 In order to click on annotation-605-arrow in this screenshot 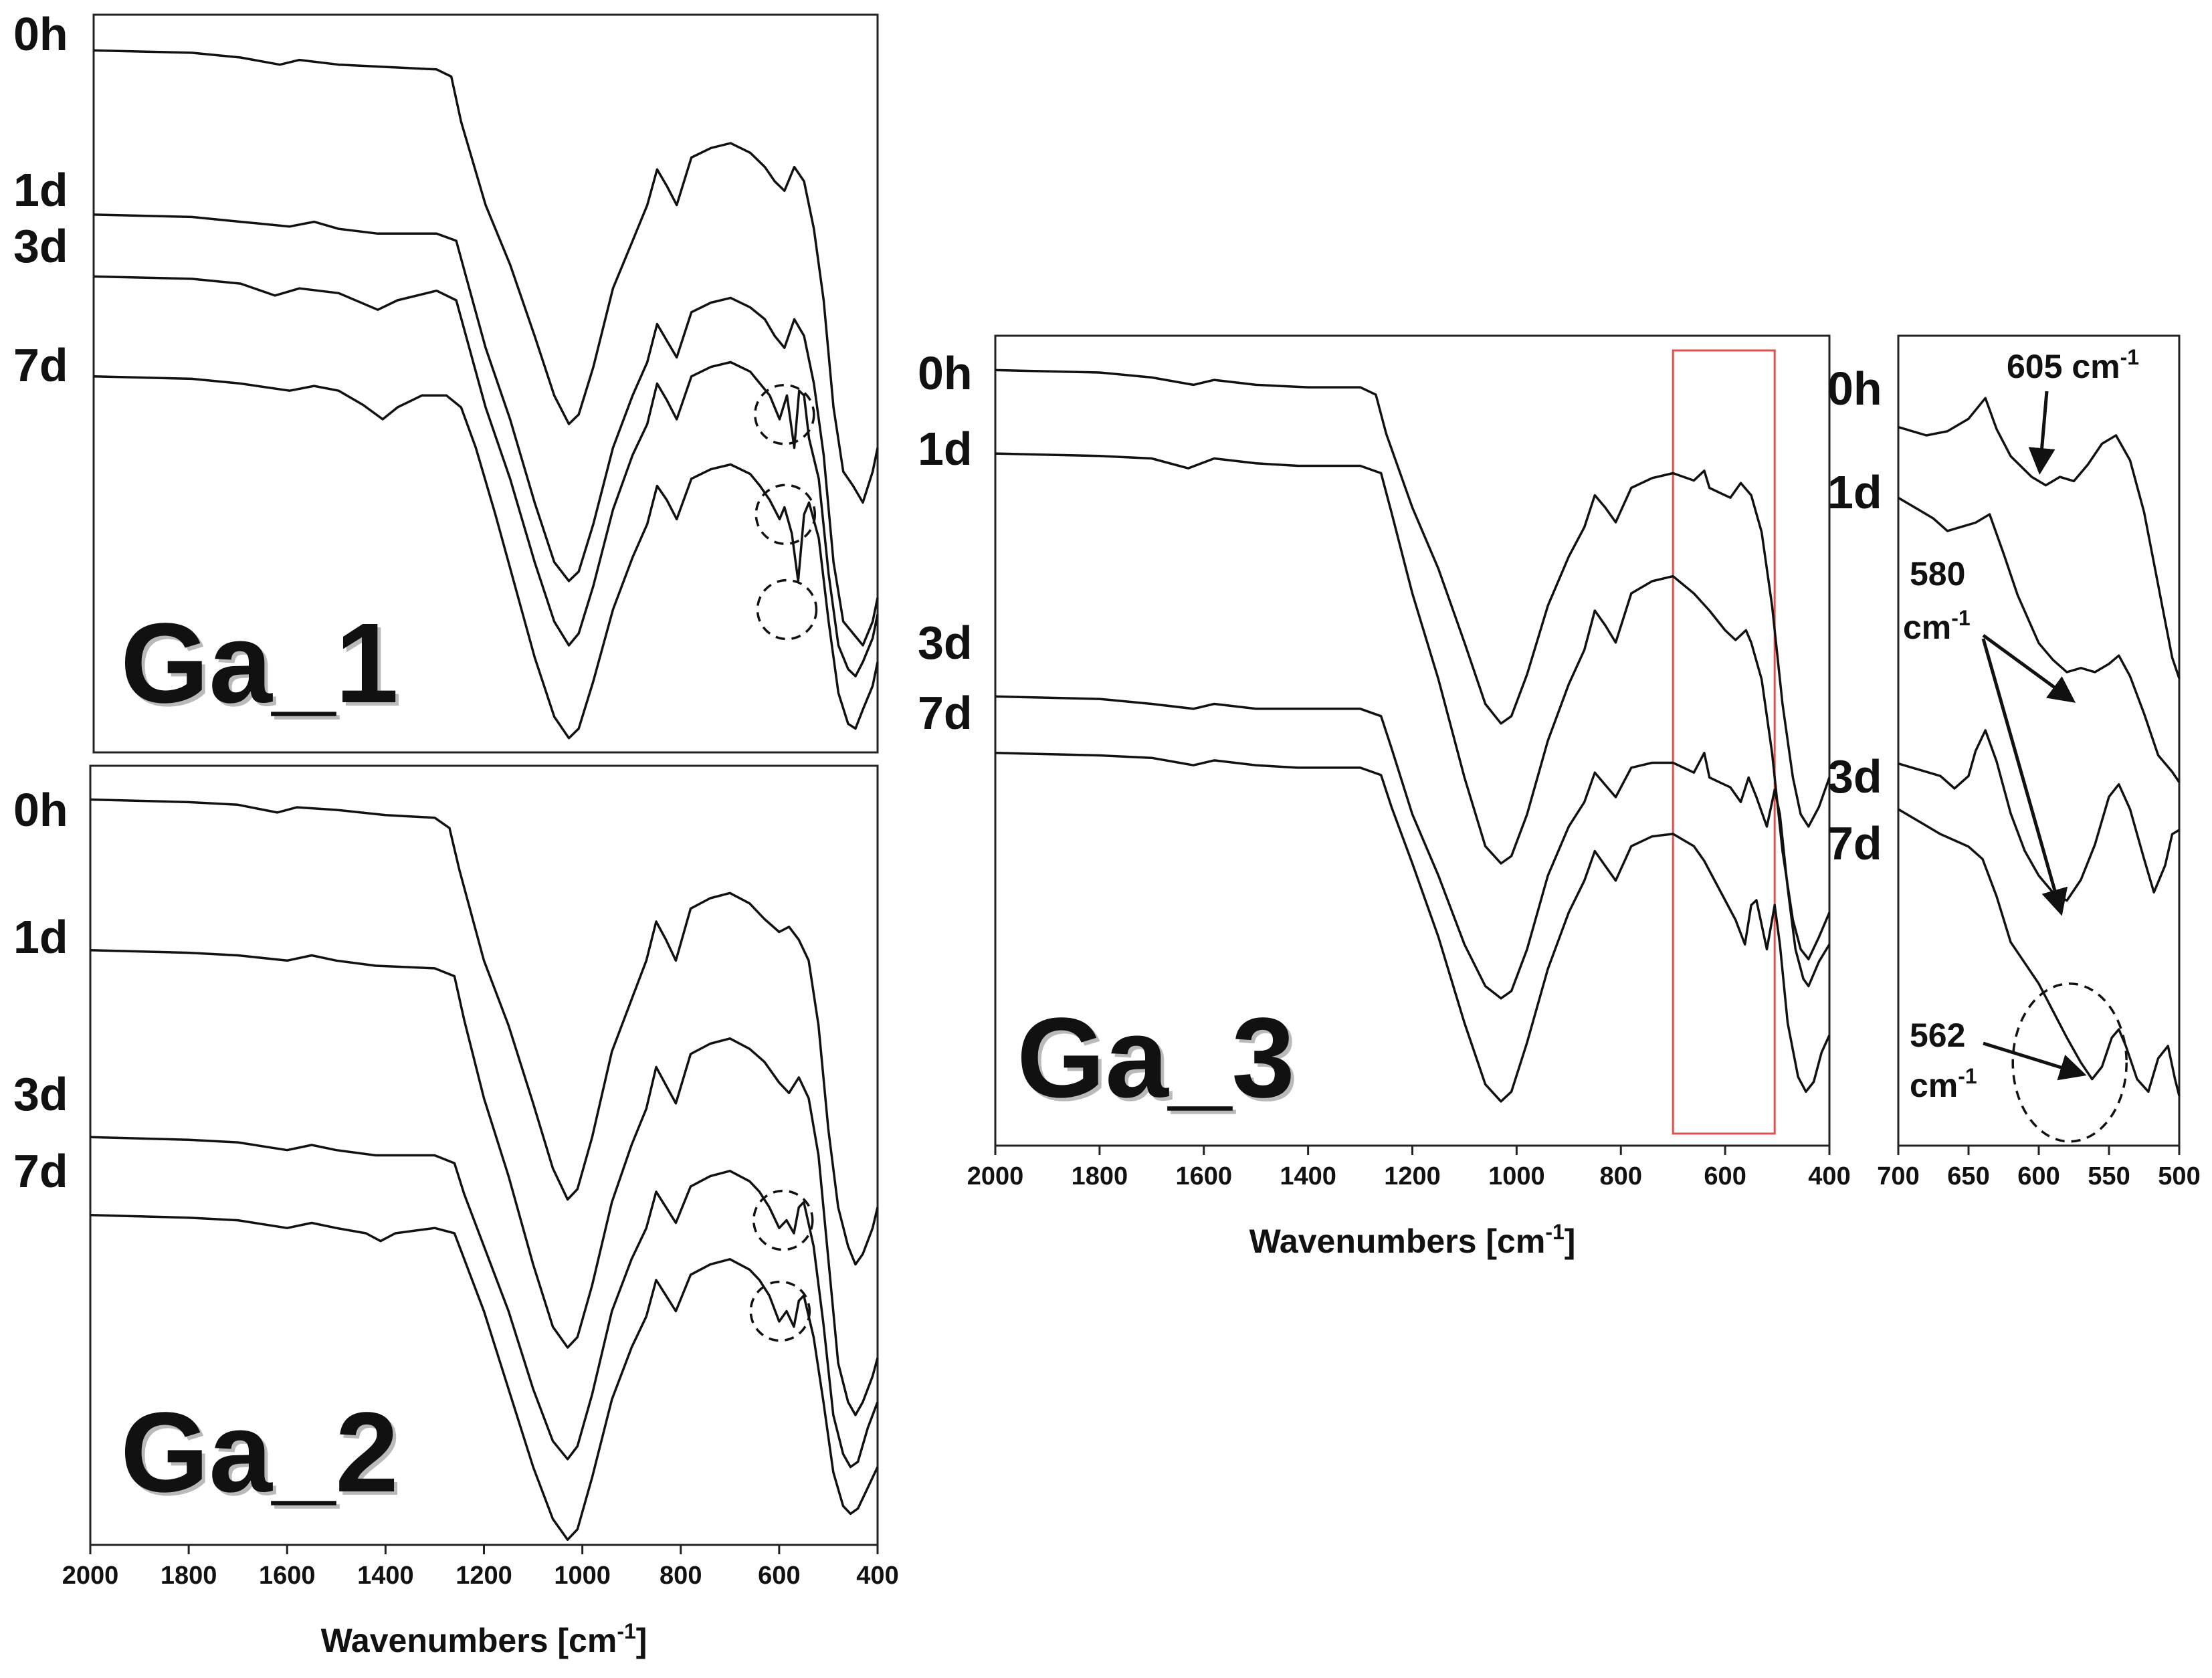, I will do `click(2042, 433)`.